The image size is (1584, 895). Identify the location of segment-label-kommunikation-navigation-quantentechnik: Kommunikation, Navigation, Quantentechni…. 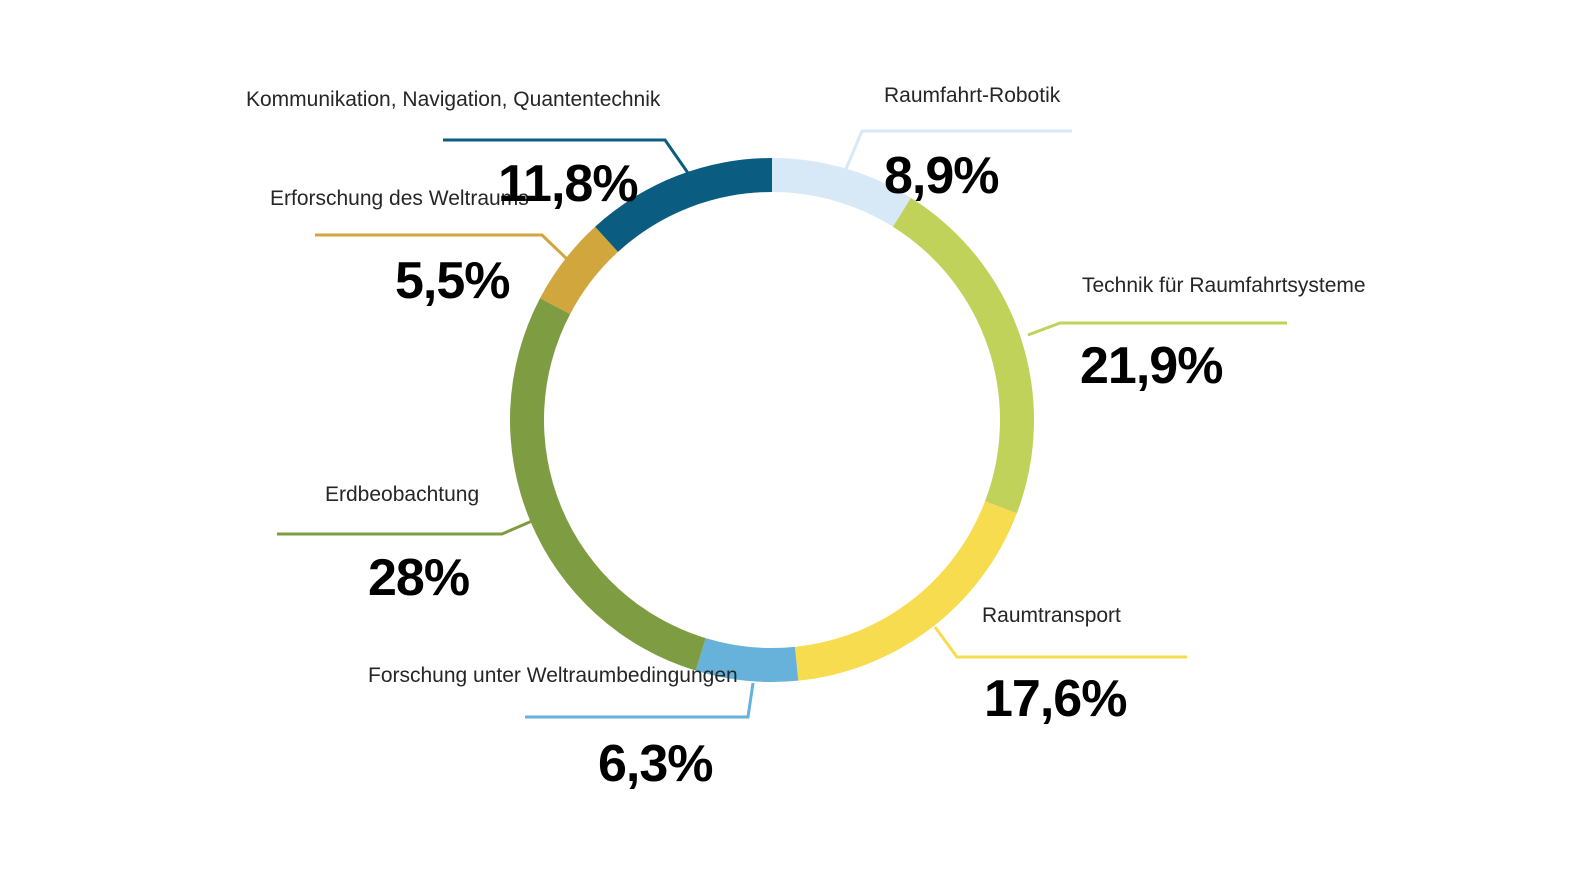
(453, 99).